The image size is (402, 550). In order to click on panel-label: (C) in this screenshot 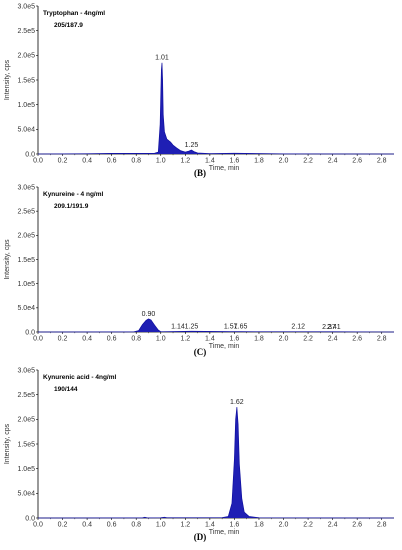, I will do `click(200, 352)`.